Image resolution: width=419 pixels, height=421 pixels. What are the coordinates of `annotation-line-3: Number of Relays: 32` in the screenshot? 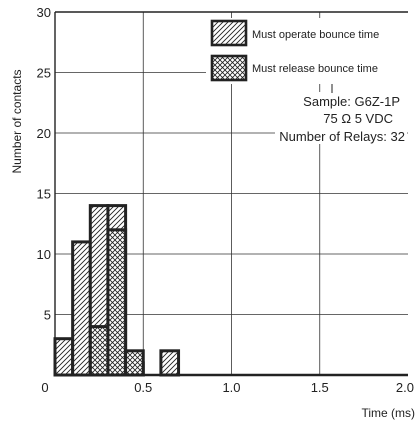 It's located at (342, 136).